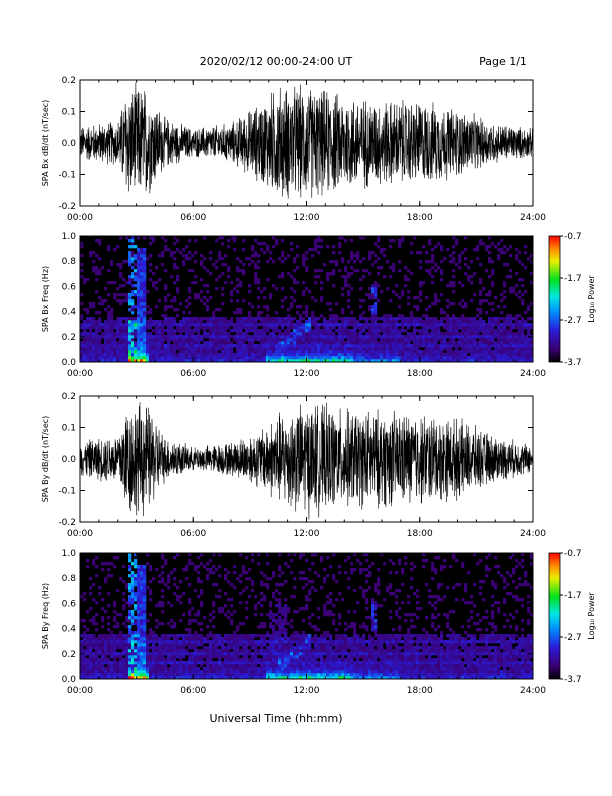 The width and height of the screenshot is (612, 796). Describe the element at coordinates (503, 61) in the screenshot. I see `page-number: Page 1/1` at that location.